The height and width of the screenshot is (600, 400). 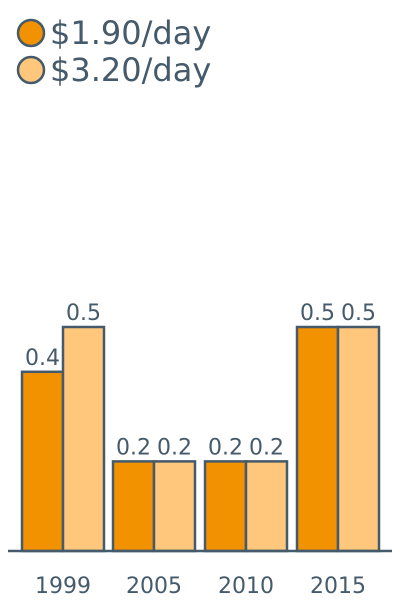 I want to click on value-label-2010-series-1: 0.2, so click(x=266, y=447).